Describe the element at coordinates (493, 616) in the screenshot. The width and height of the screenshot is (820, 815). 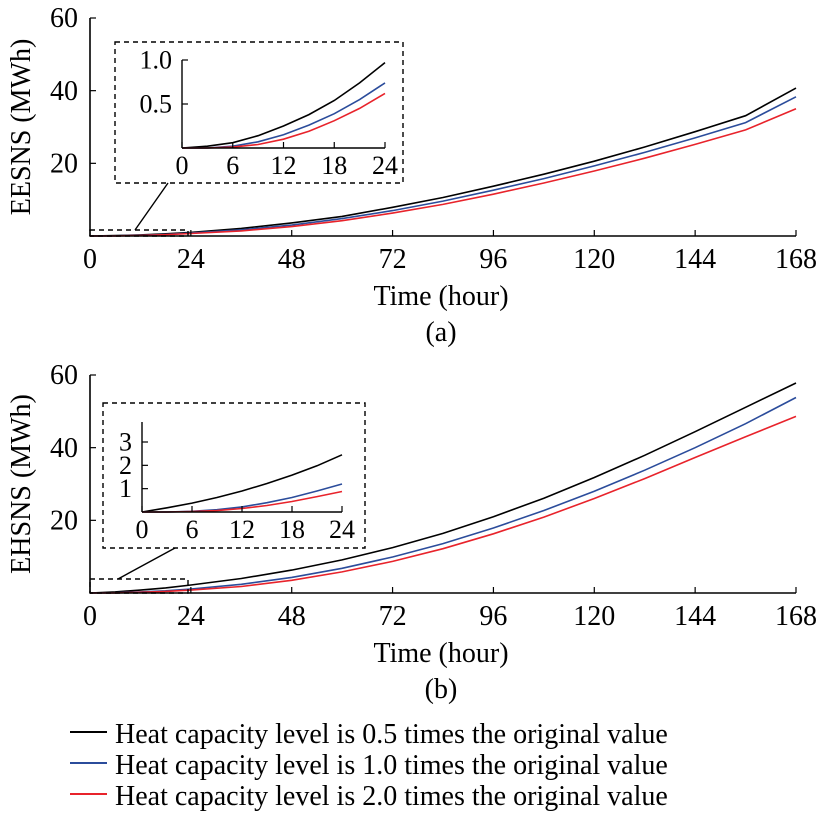
I see `panel-b-x-tick-label: 96` at that location.